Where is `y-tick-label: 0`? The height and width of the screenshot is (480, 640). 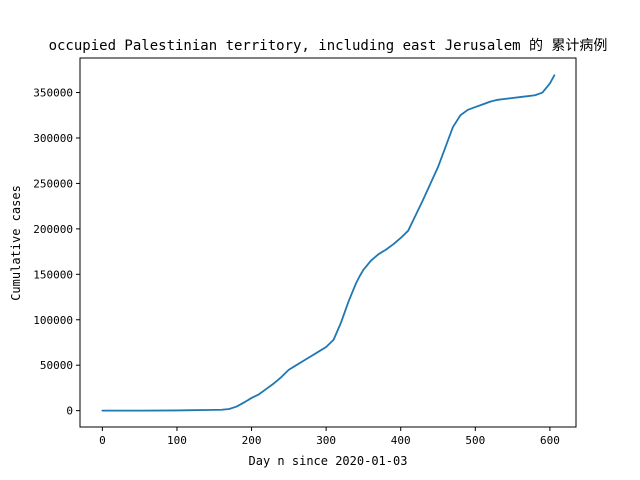 y-tick-label: 0 is located at coordinates (69, 411).